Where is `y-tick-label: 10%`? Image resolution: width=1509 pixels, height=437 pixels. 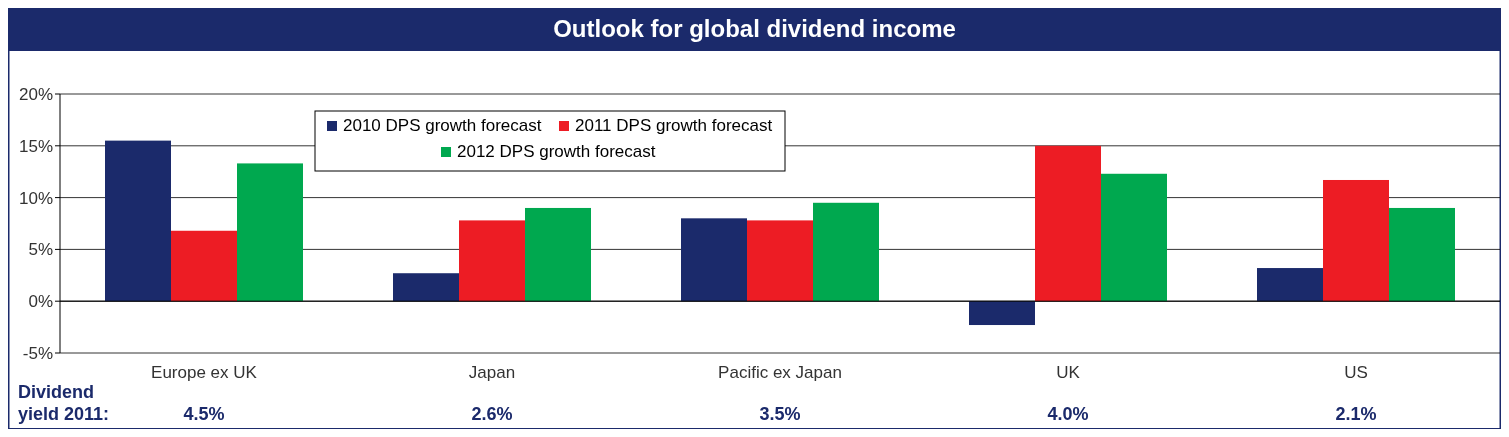 y-tick-label: 10% is located at coordinates (35, 198).